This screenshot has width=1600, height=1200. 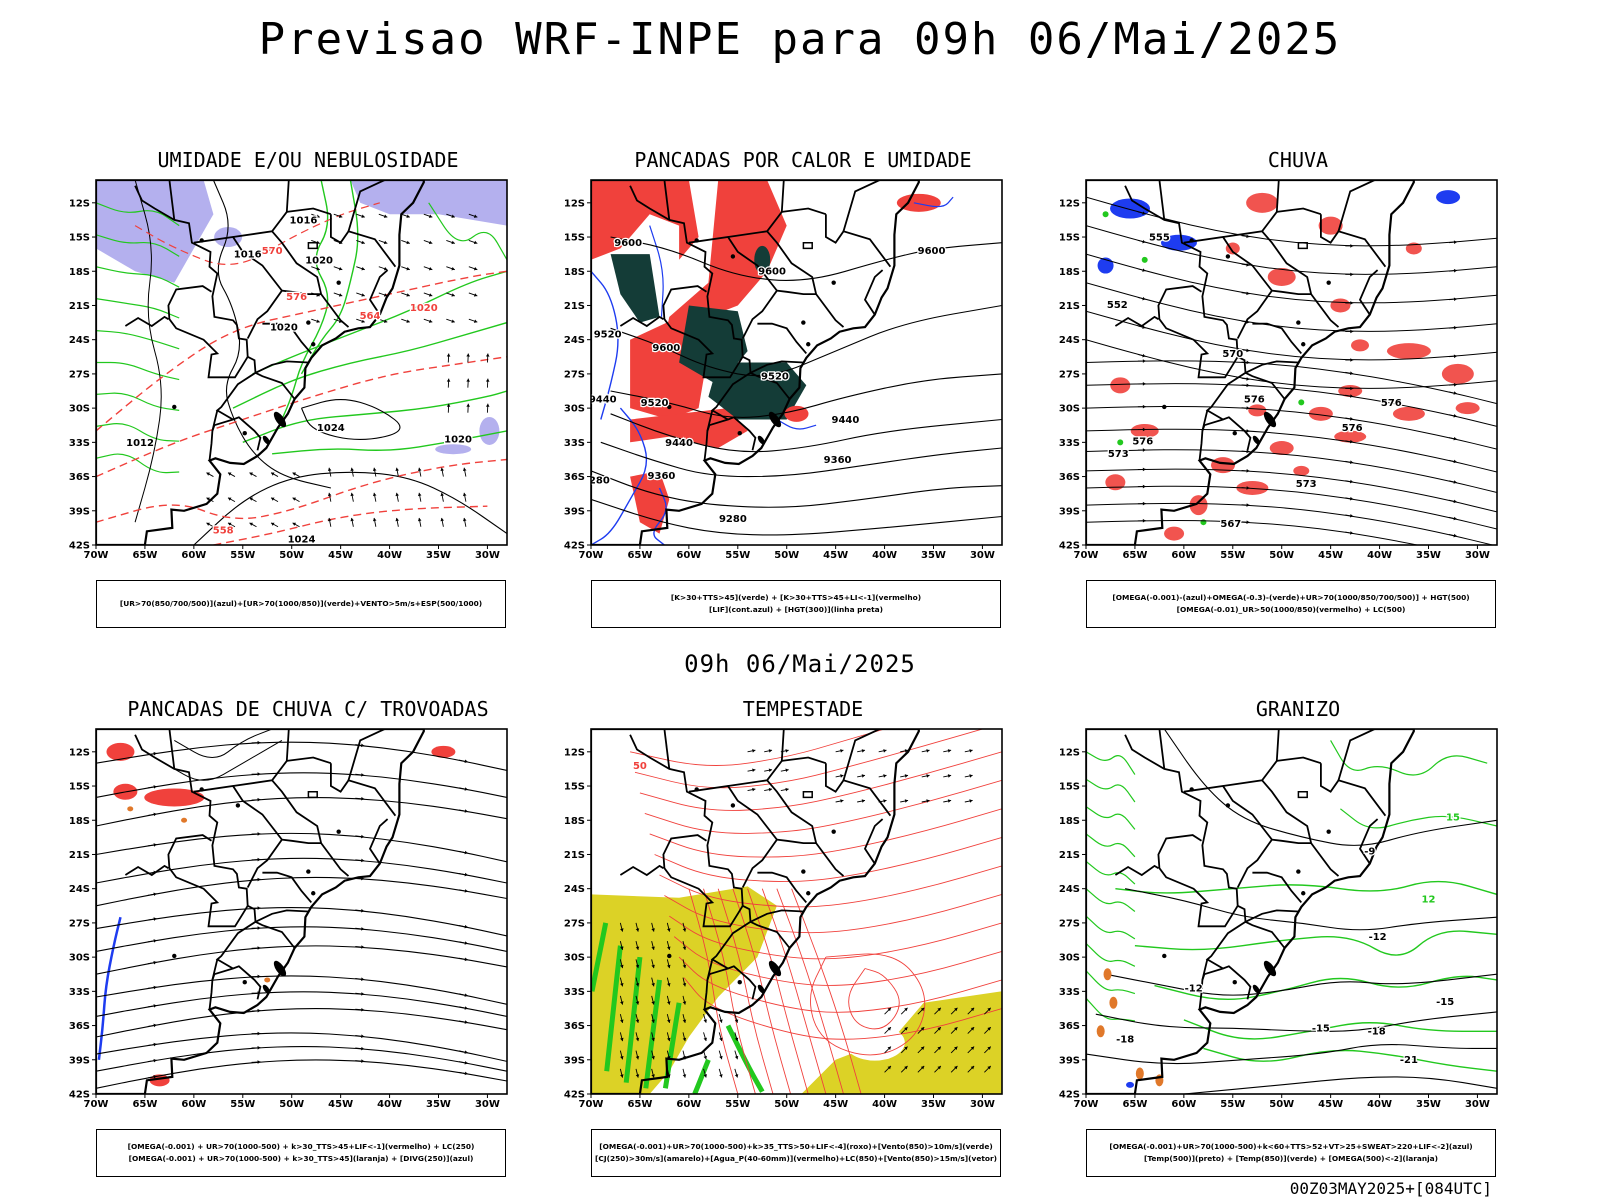 I want to click on contour-labels: -9 -12 -12 -15 -15 -18 -18 -21 12 15, so click(x=1288, y=939).